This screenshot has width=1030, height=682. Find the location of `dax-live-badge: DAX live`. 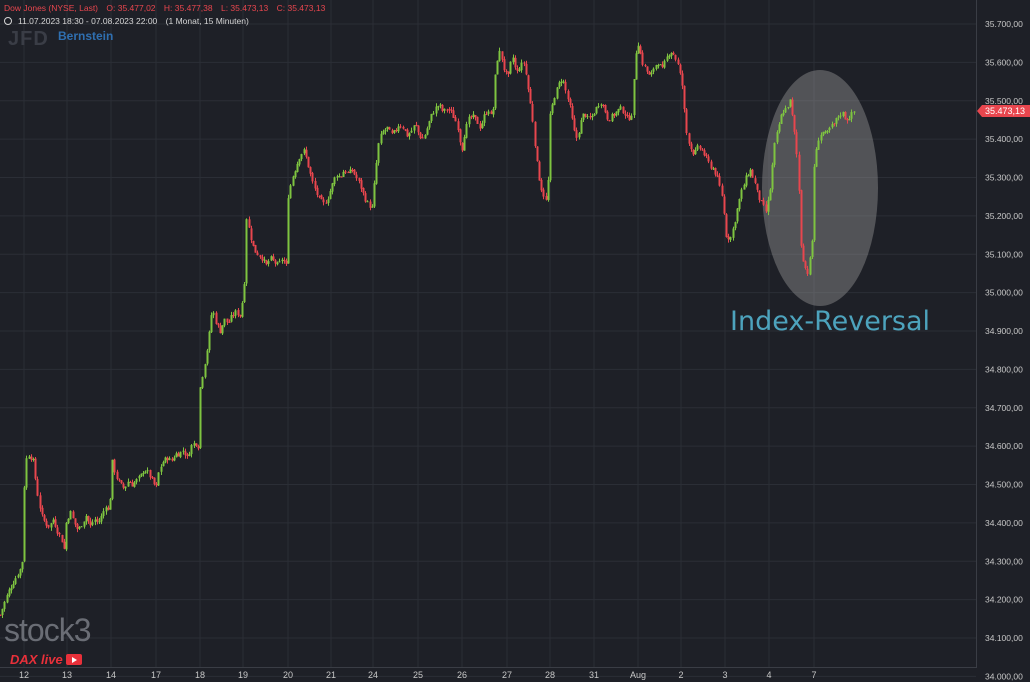

dax-live-badge: DAX live is located at coordinates (46, 659).